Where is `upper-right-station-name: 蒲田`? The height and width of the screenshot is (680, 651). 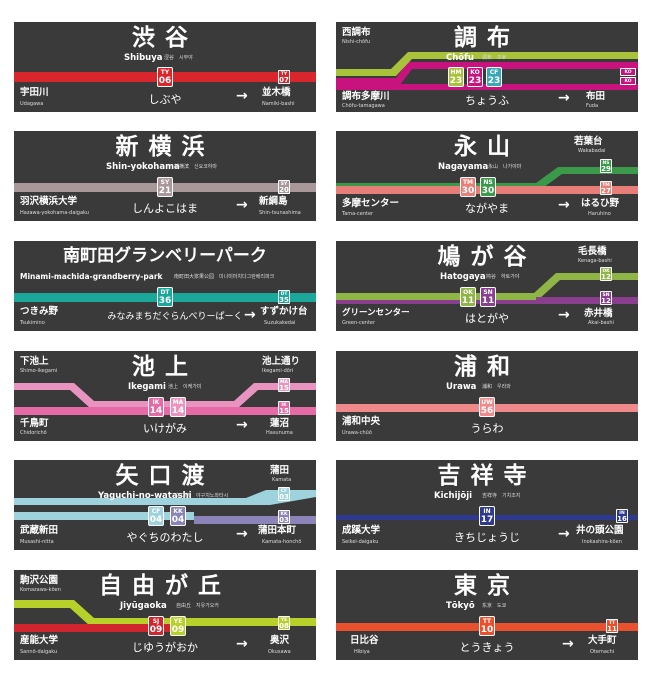 upper-right-station-name: 蒲田 is located at coordinates (280, 470).